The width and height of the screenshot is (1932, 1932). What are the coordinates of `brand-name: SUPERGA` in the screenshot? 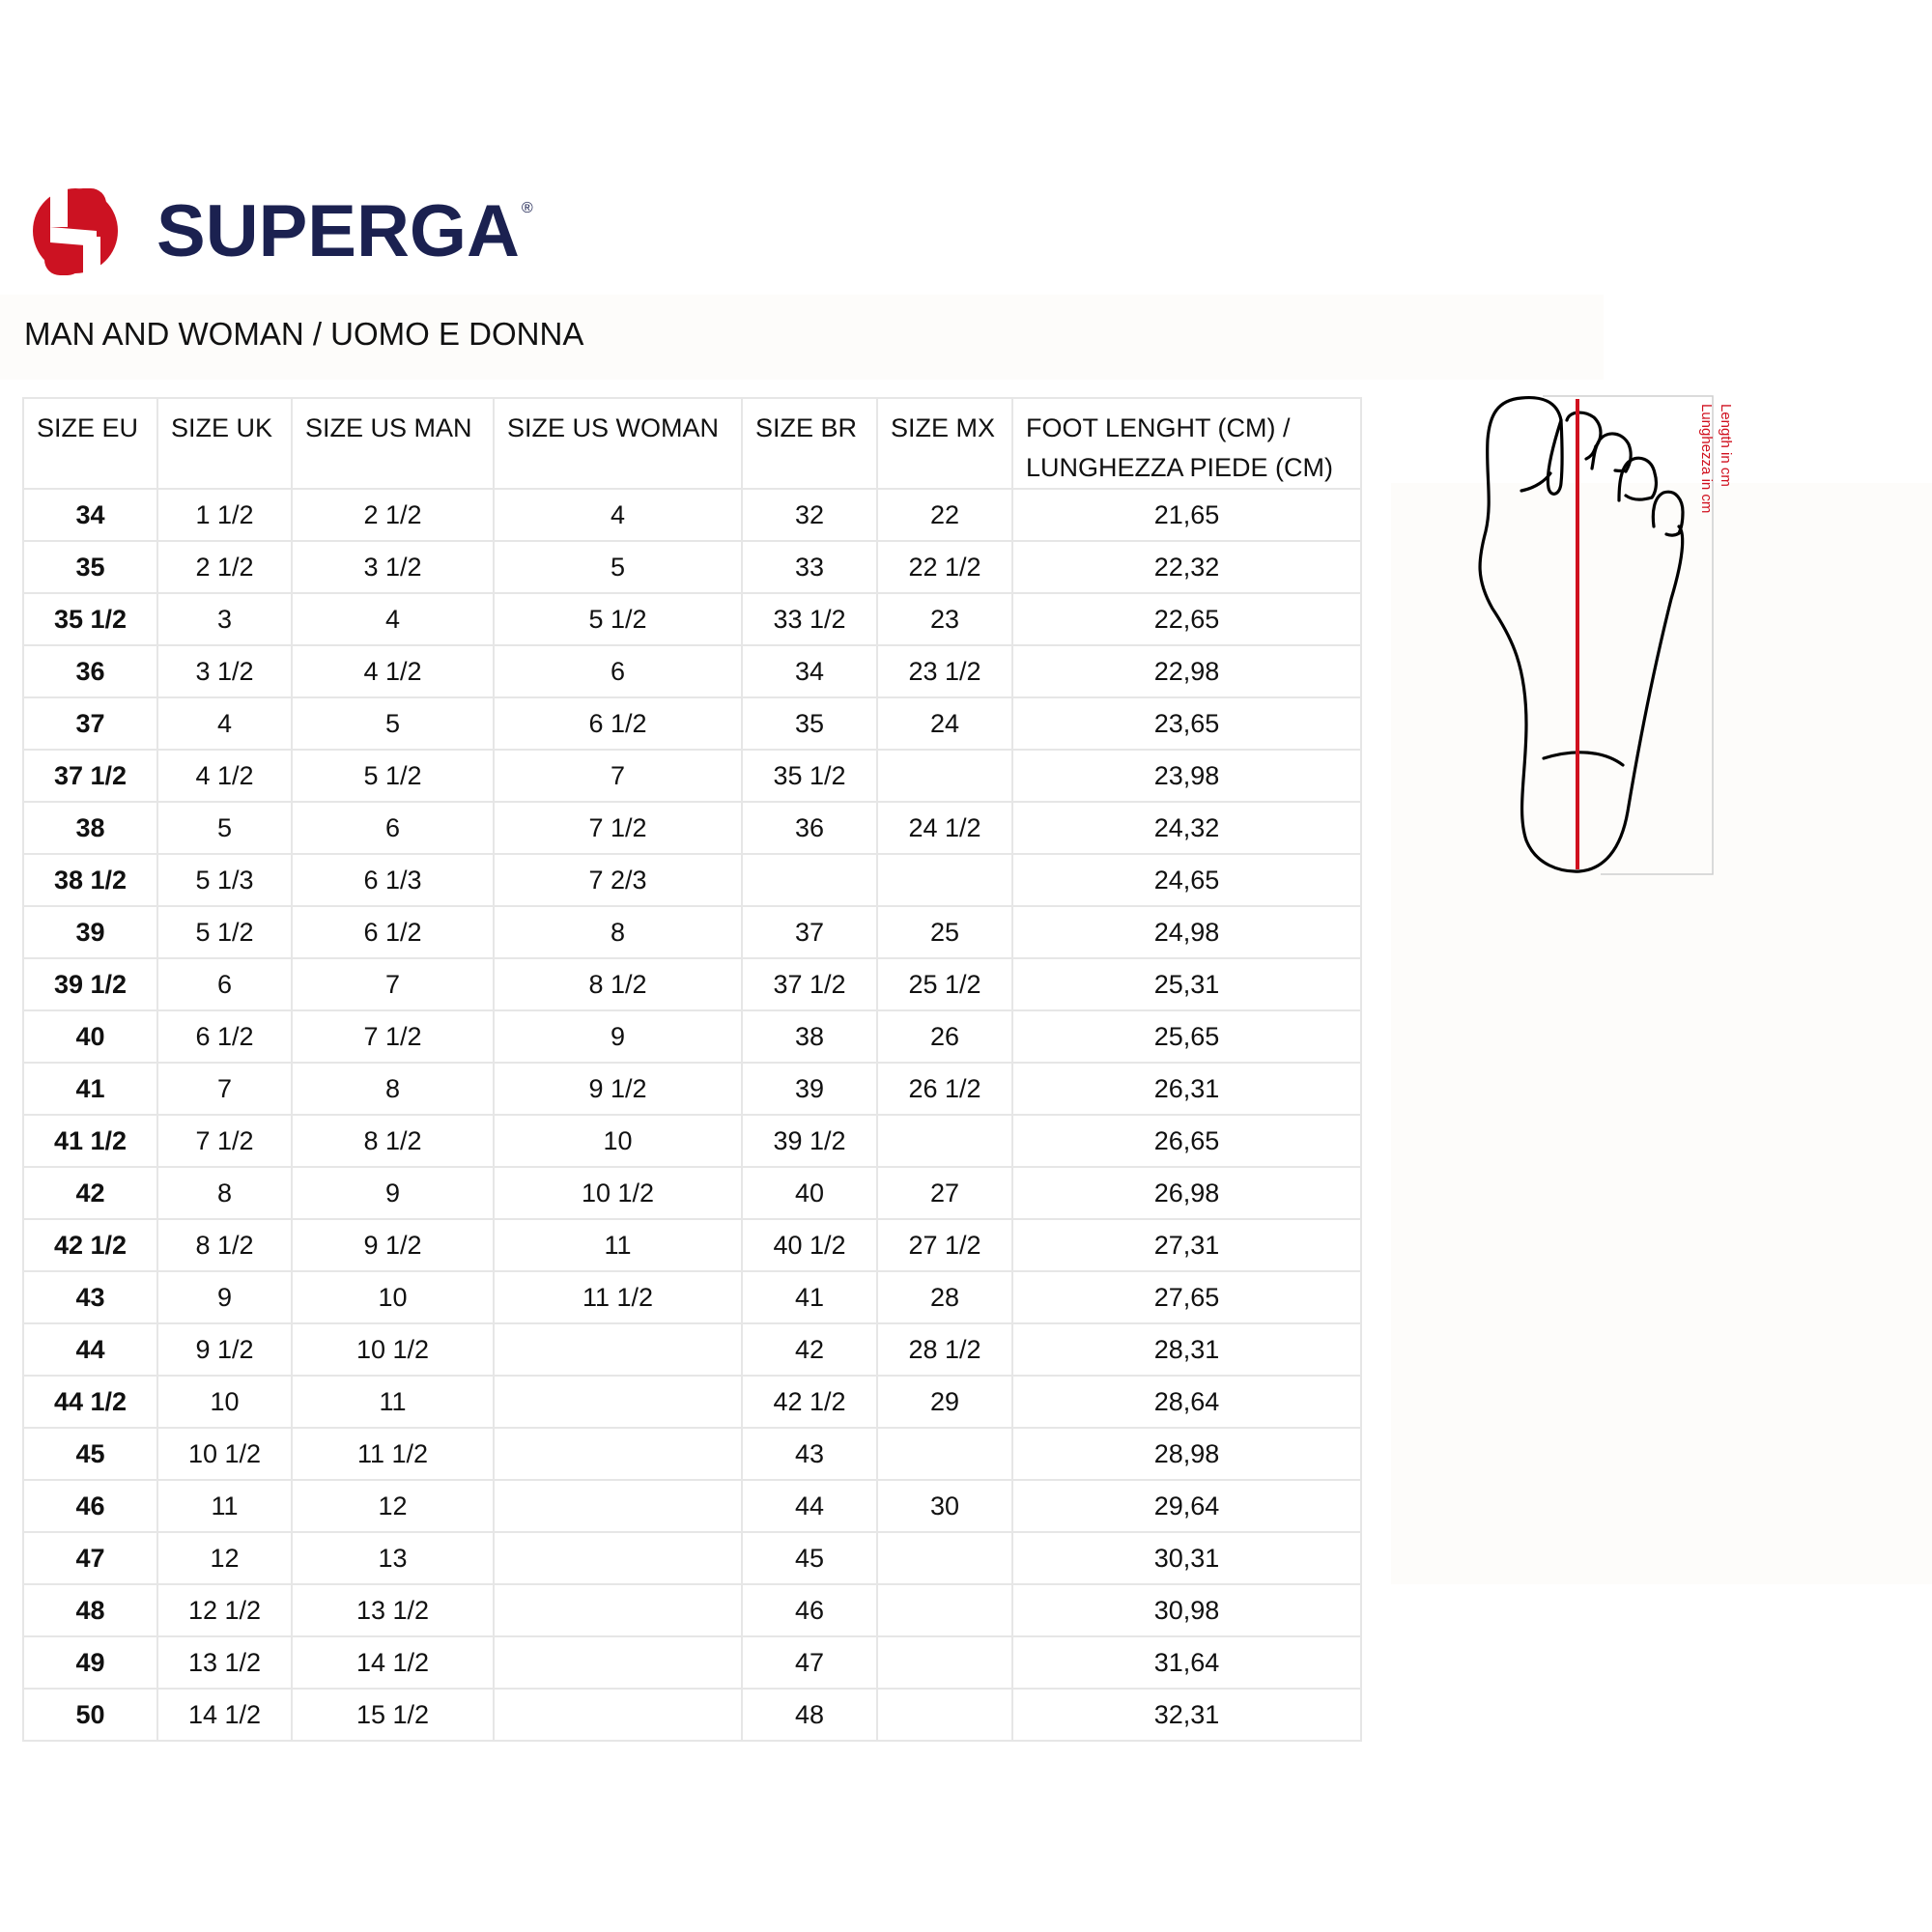 It's located at (338, 231).